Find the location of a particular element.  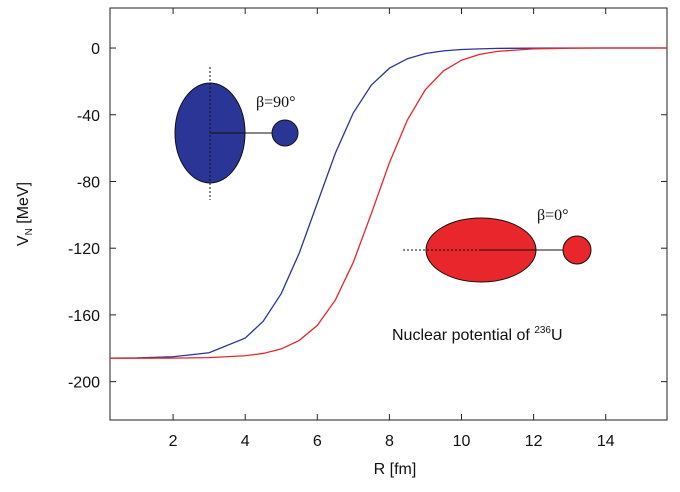

y-label-sub: N is located at coordinates (29, 231).